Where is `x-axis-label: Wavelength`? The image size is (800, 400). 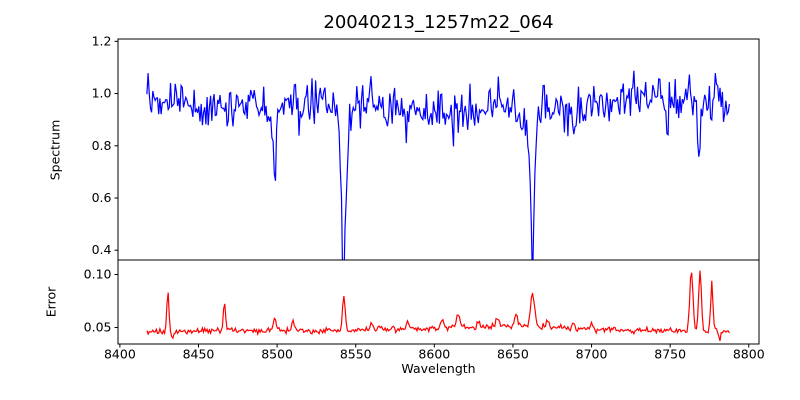 x-axis-label: Wavelength is located at coordinates (438, 368).